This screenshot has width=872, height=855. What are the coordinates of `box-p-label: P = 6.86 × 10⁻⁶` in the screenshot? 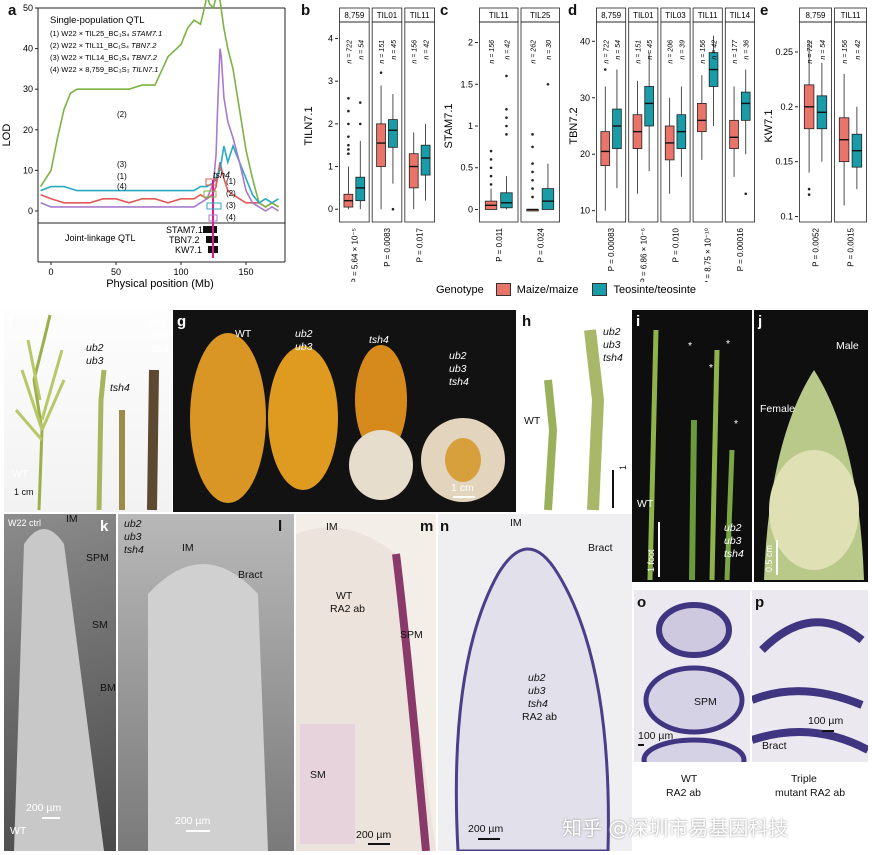 It's located at (643, 255).